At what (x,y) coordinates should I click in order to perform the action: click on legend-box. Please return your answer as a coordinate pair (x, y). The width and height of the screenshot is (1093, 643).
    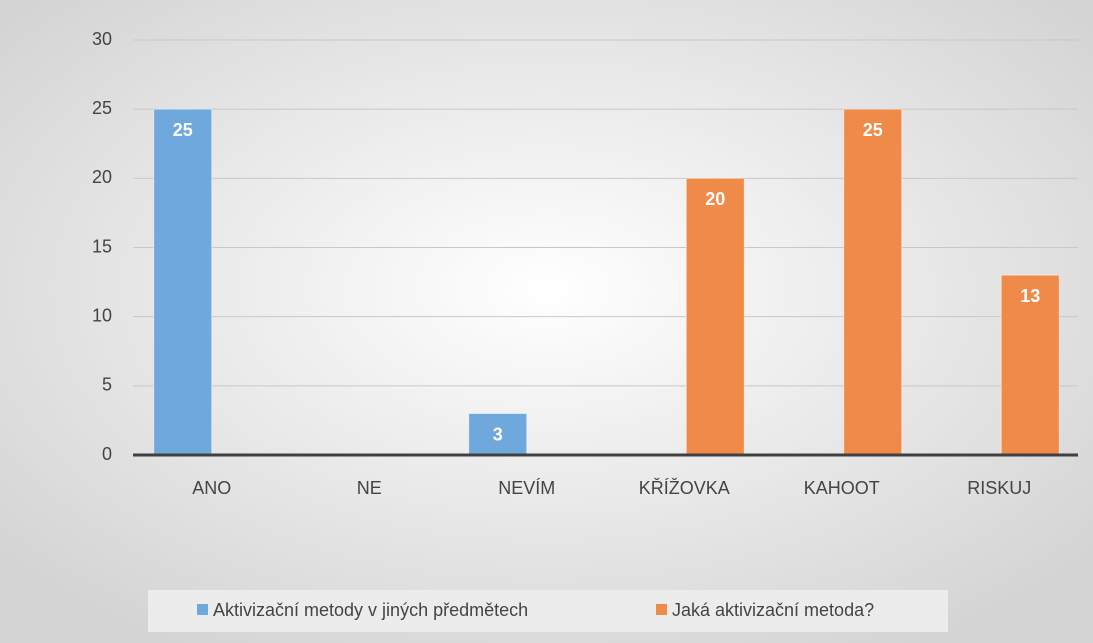
    Looking at the image, I should click on (548, 611).